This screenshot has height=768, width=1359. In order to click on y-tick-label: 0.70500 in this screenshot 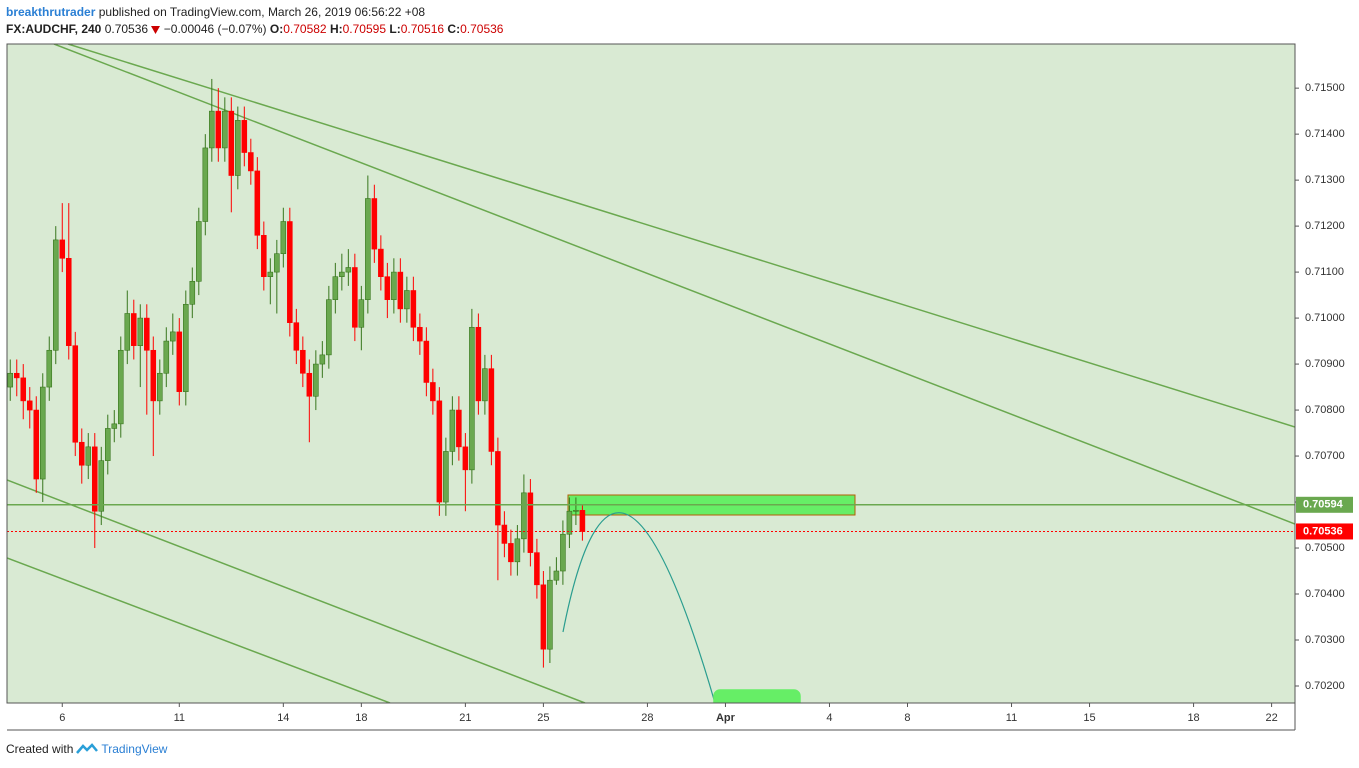, I will do `click(1325, 548)`.